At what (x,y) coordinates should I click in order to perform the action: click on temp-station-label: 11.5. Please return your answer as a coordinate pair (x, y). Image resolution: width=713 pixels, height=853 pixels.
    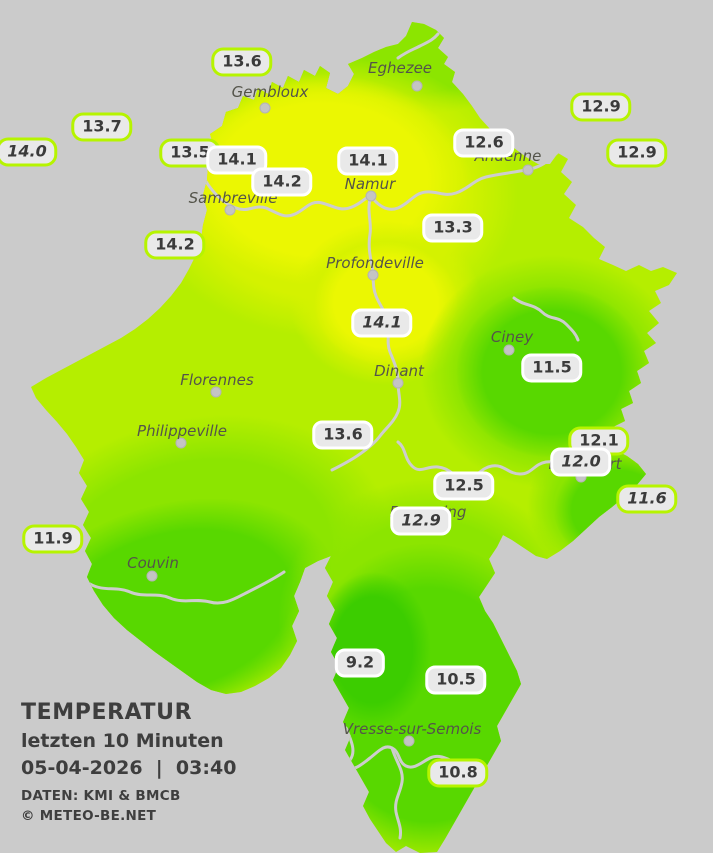
    Looking at the image, I should click on (552, 368).